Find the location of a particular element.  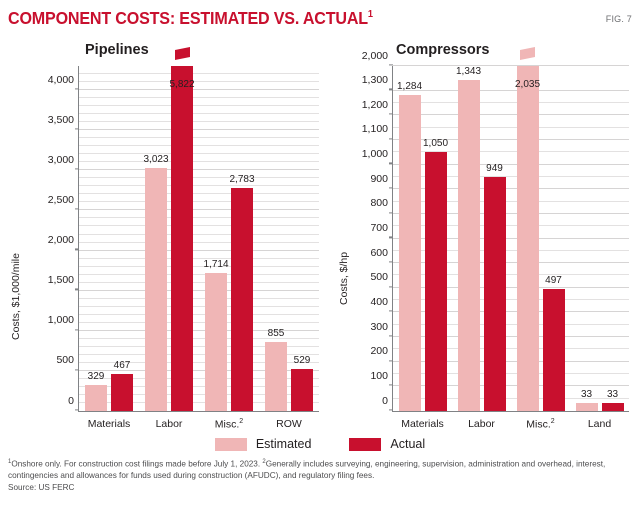

legend-label-estimated: Estimated is located at coordinates (283, 444).